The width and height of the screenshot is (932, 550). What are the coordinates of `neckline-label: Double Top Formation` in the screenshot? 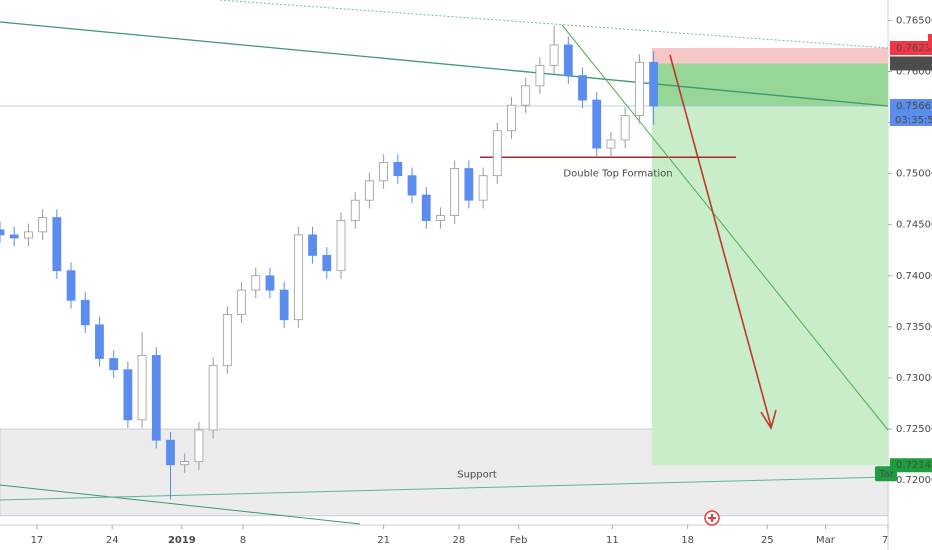 It's located at (617, 173).